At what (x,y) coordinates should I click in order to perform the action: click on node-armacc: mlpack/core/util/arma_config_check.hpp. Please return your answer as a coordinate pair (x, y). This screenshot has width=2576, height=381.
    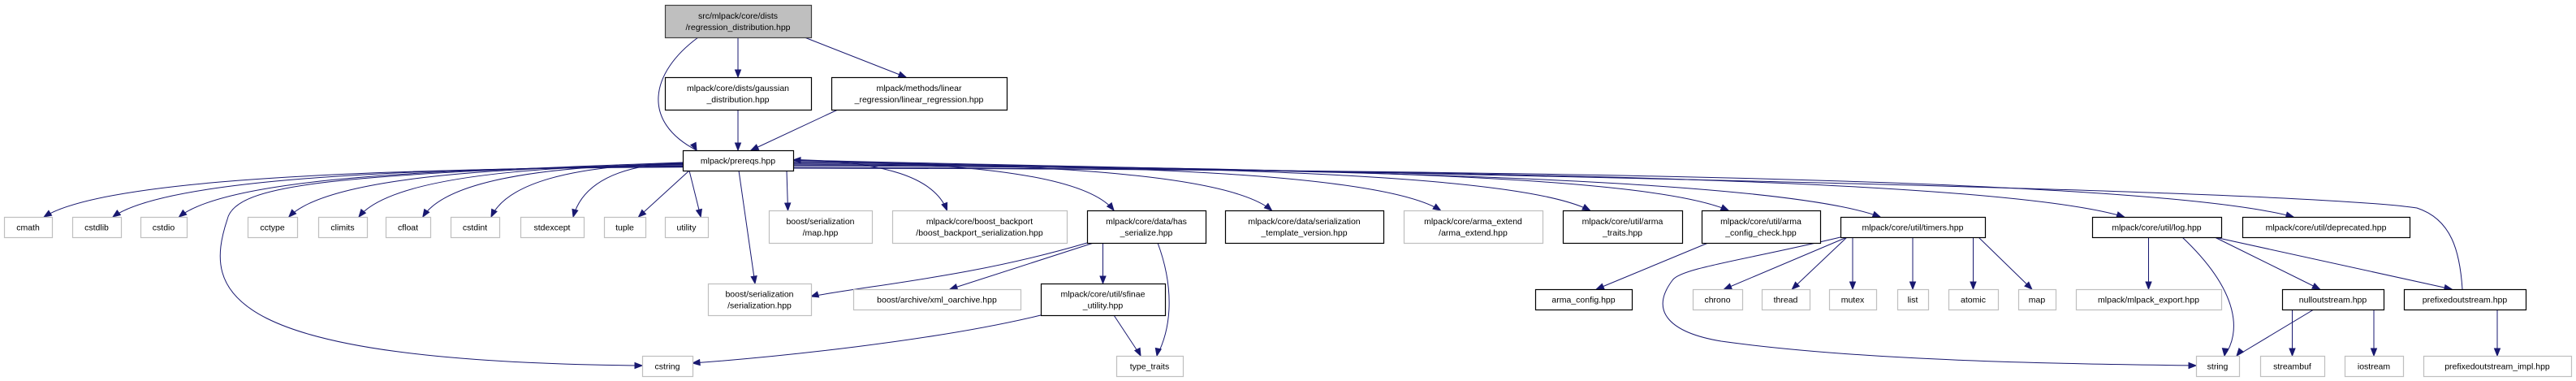
    Looking at the image, I should click on (1761, 228).